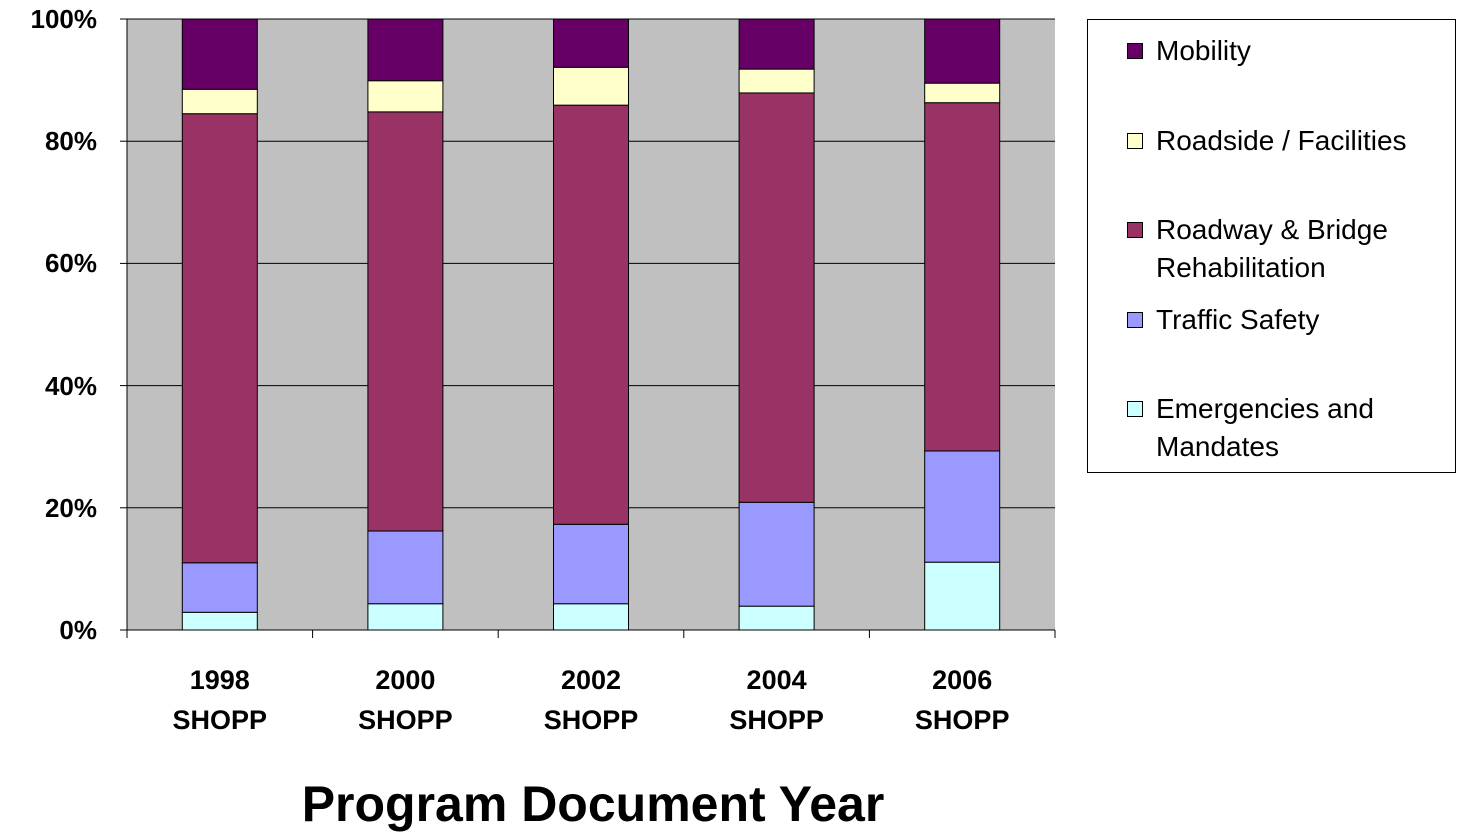 This screenshot has height=836, width=1457. What do you see at coordinates (1203, 50) in the screenshot?
I see `legend-label: Mobility` at bounding box center [1203, 50].